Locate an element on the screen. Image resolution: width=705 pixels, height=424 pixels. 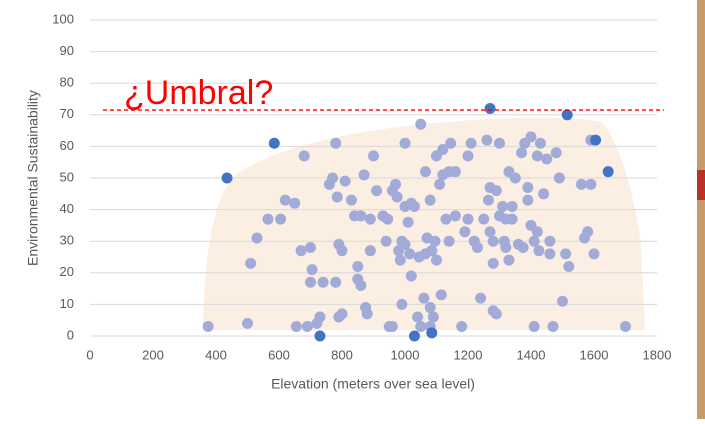
y-tick-label: 80 is located at coordinates (67, 82).